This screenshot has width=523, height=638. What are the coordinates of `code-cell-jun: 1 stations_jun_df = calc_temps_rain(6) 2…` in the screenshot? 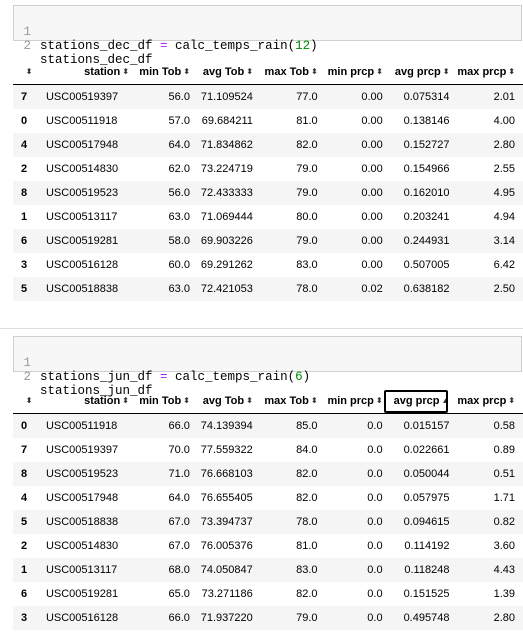 It's located at (267, 367).